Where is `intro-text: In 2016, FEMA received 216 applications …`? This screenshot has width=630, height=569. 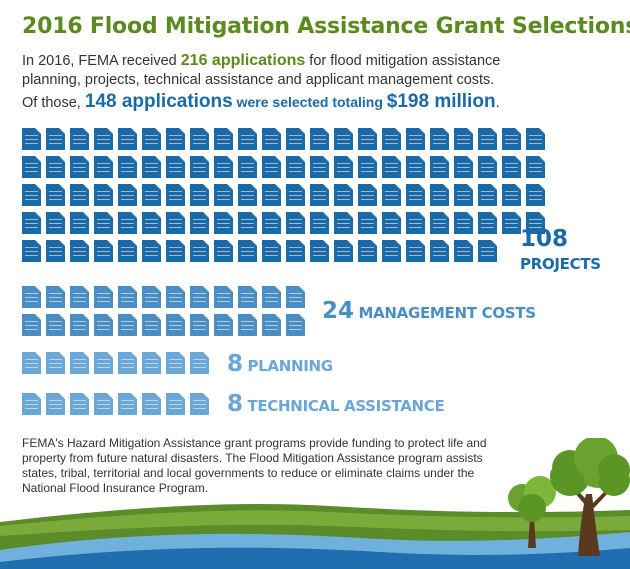
intro-text: In 2016, FEMA received 216 applications … is located at coordinates (322, 82).